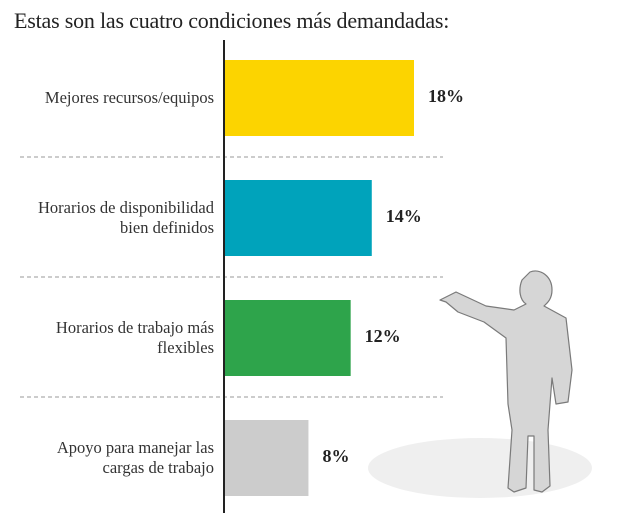 This screenshot has width=618, height=525. Describe the element at coordinates (382, 336) in the screenshot. I see `value-label-3: 12%` at that location.